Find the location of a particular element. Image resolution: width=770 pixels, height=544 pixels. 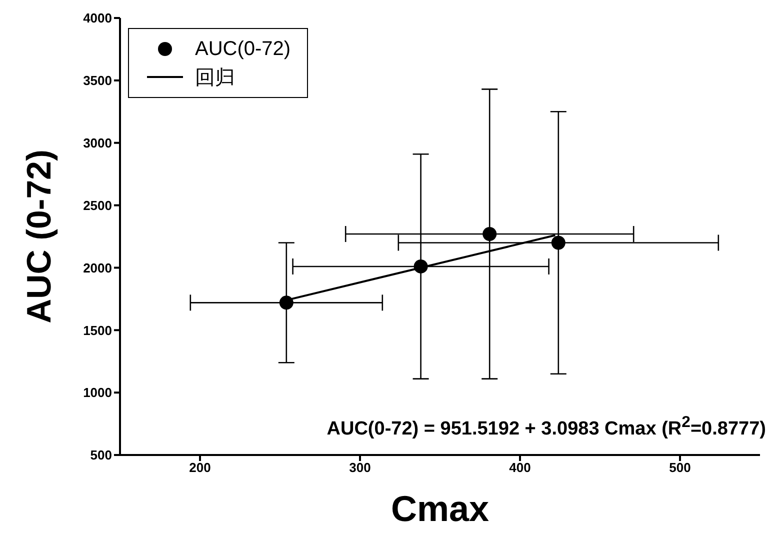

y-tick-label: 2500 is located at coordinates (97, 205).